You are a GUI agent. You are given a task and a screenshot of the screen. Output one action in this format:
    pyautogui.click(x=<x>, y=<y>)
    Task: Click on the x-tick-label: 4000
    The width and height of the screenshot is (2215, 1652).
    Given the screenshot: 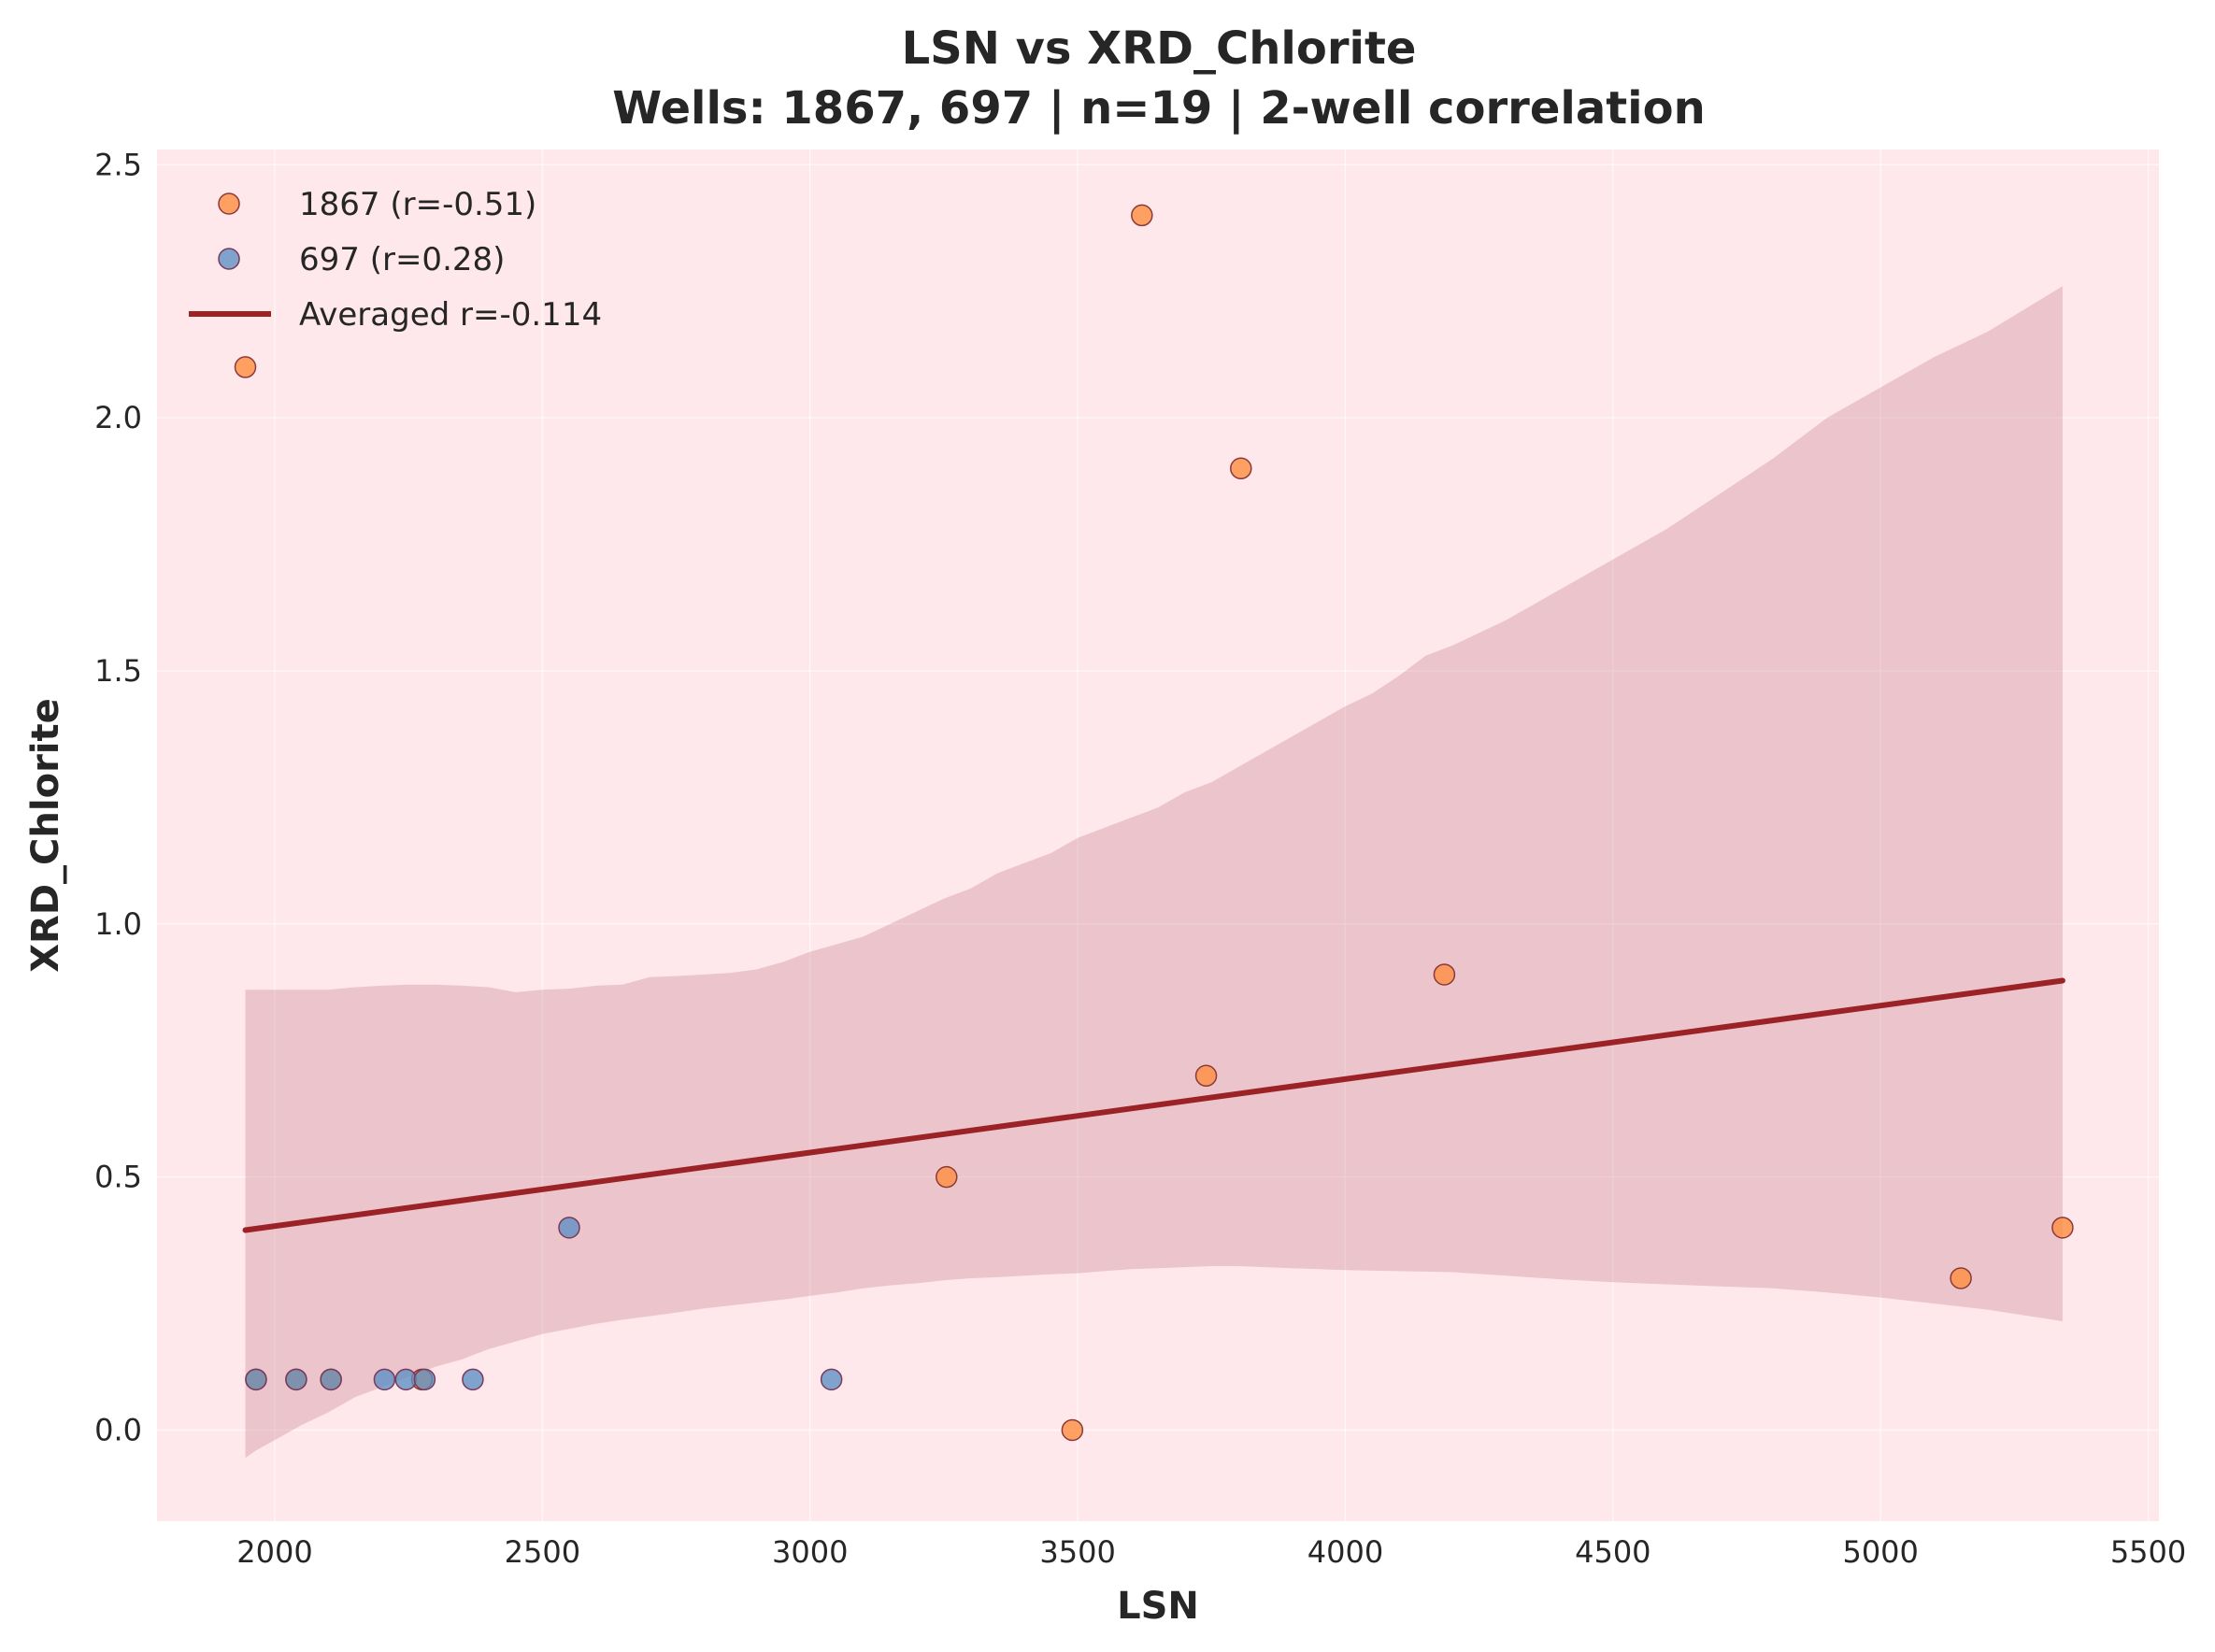 What is the action you would take?
    pyautogui.click(x=1346, y=1552)
    